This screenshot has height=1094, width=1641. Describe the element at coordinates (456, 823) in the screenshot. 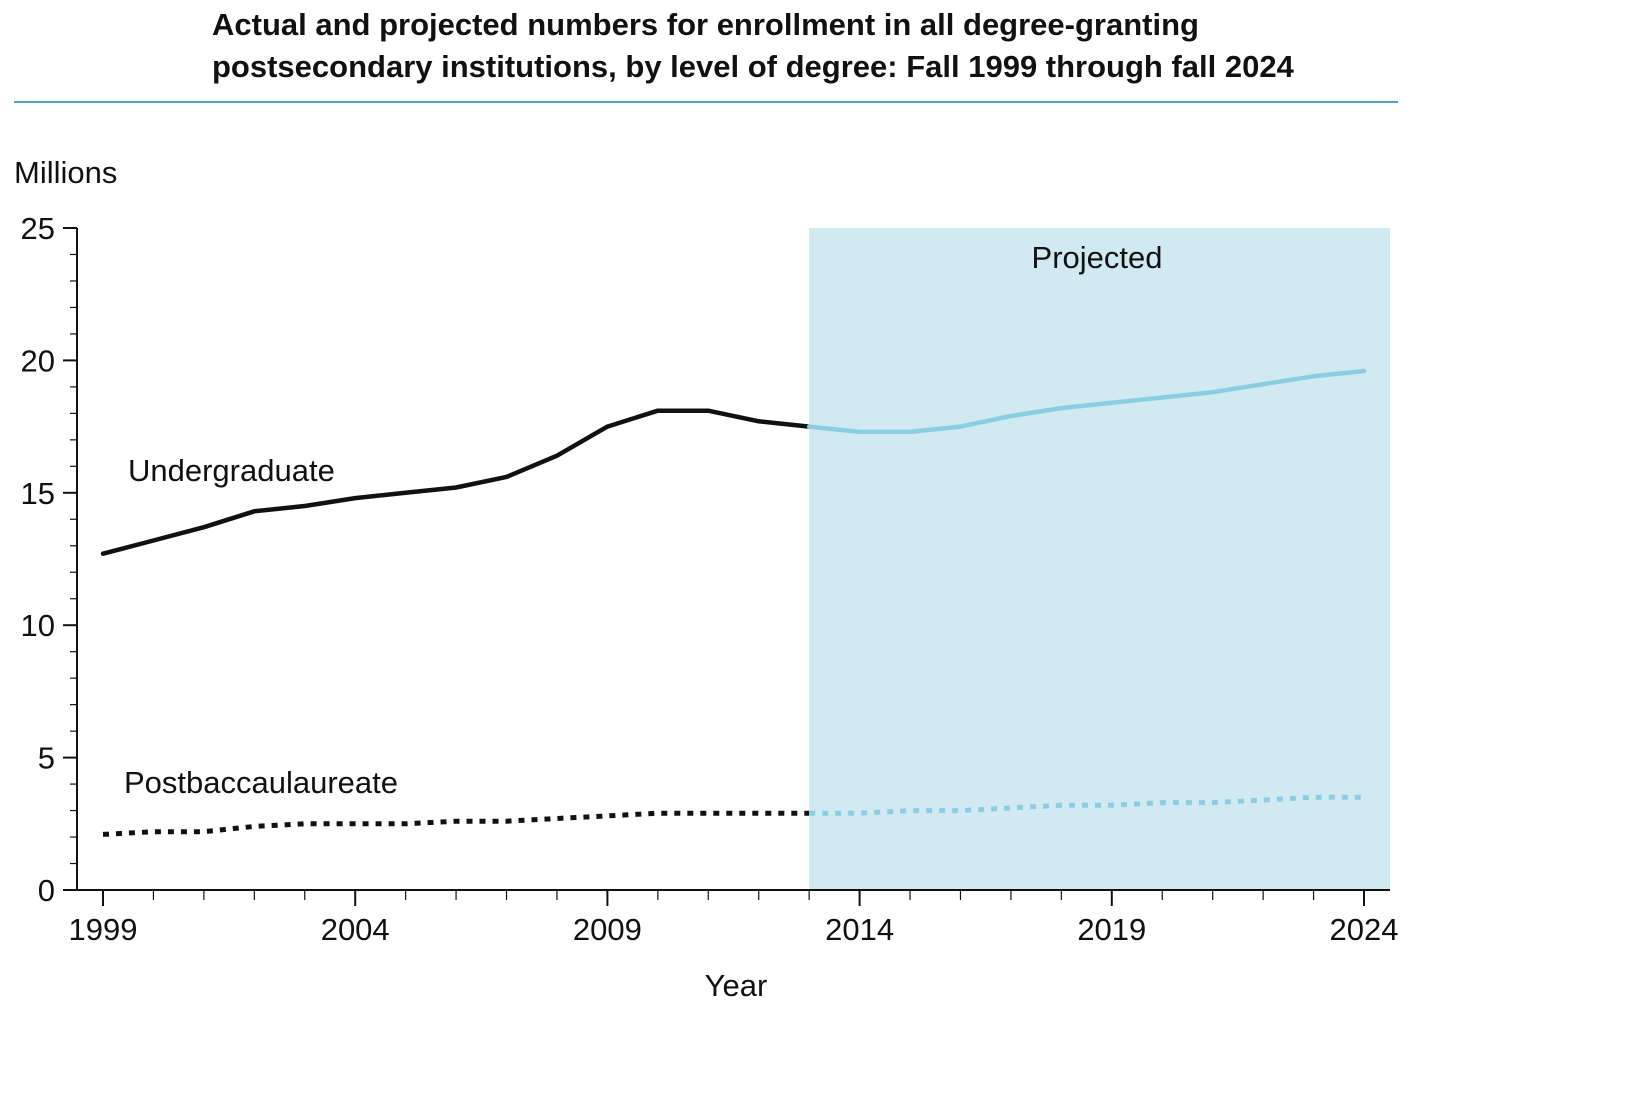

I see `postbaccaulaureate-line-actual` at that location.